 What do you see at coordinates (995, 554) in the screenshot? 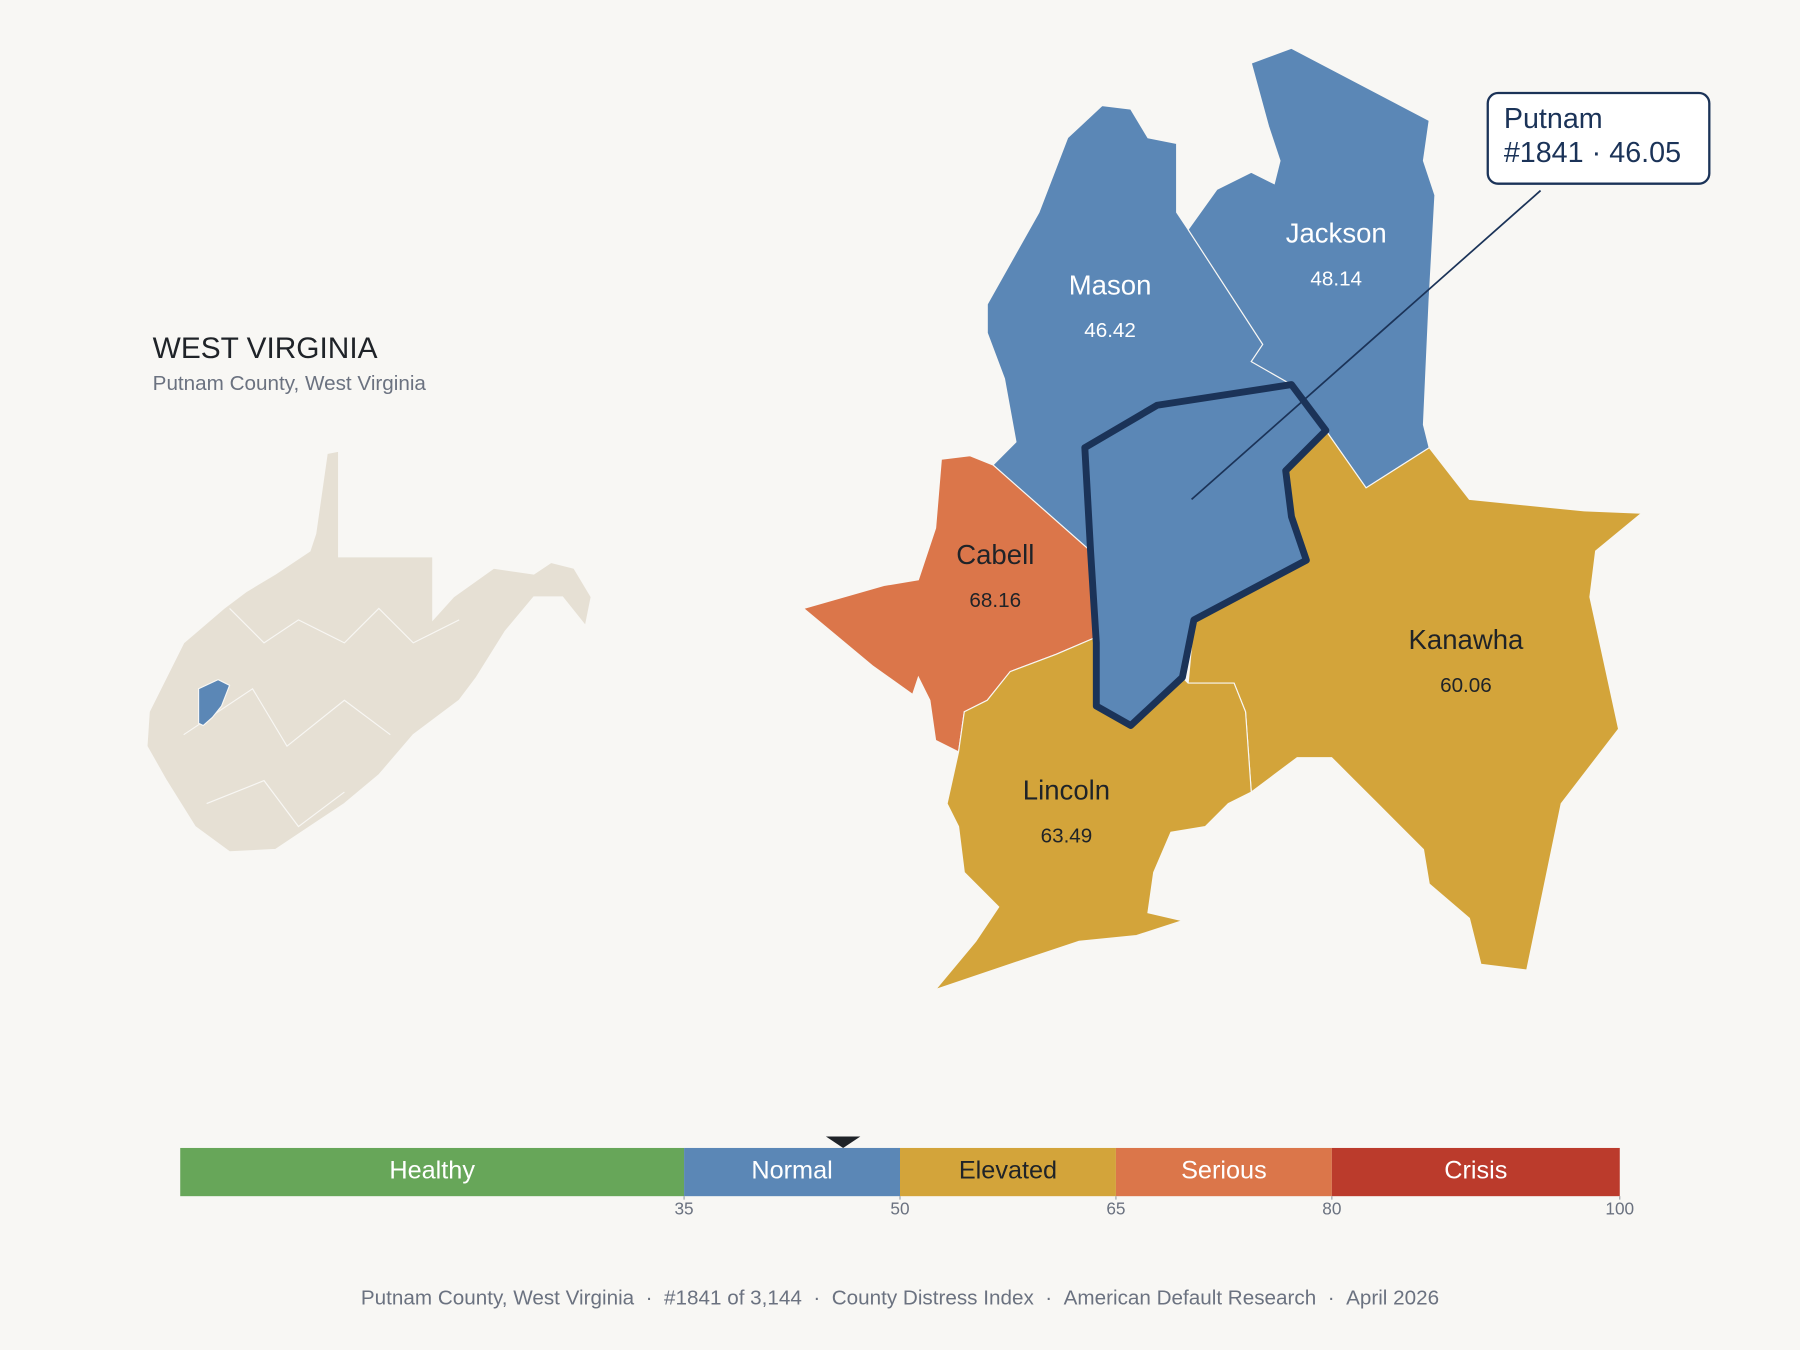
I see `county-name: Cabell` at bounding box center [995, 554].